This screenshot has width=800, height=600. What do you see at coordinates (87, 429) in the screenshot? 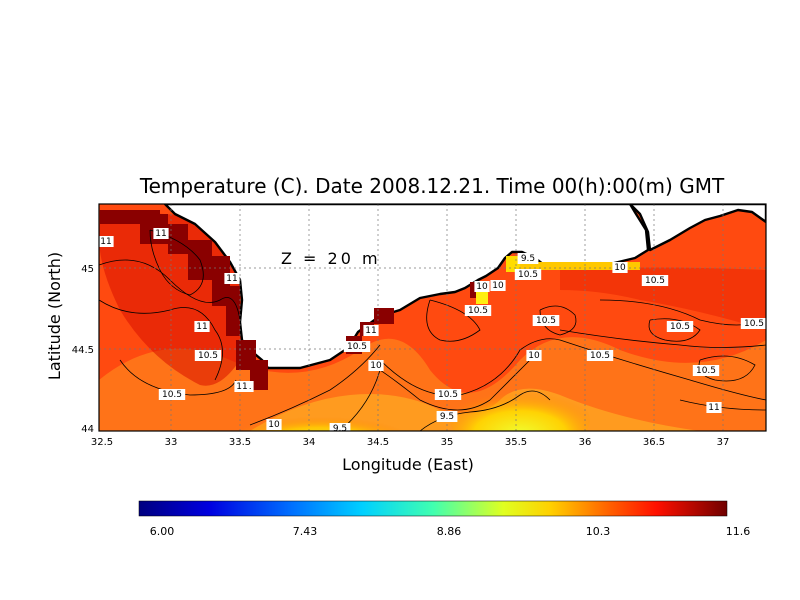
I see `y-tick-label: 44` at bounding box center [87, 429].